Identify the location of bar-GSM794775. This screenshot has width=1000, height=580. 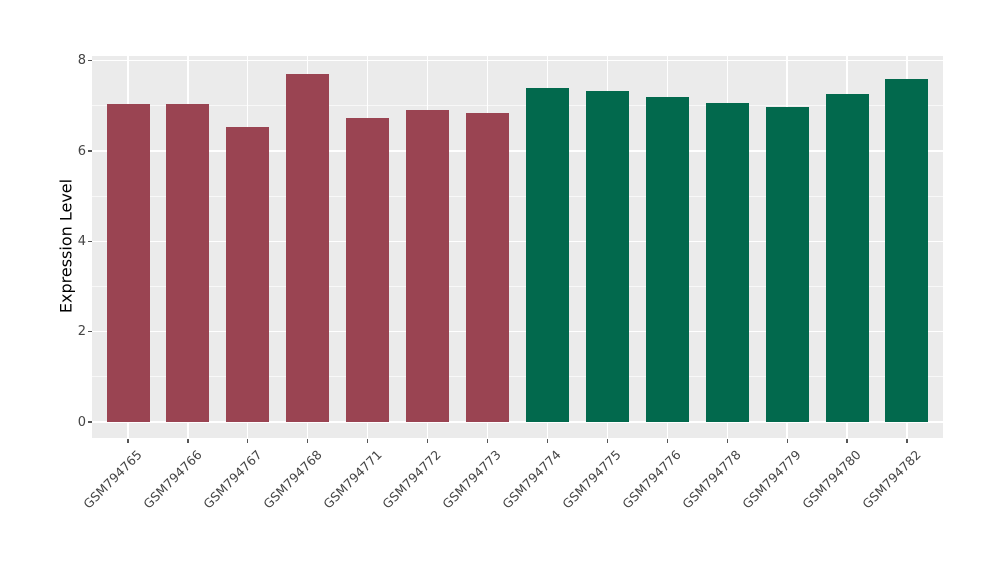
(607, 256).